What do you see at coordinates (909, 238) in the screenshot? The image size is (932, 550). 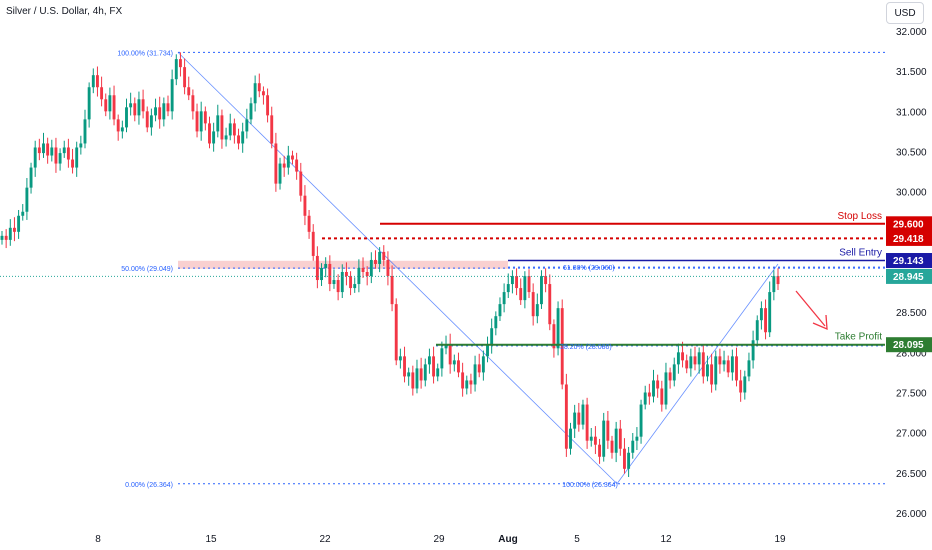 I see `dotted-level-price-badge: 29.418` at bounding box center [909, 238].